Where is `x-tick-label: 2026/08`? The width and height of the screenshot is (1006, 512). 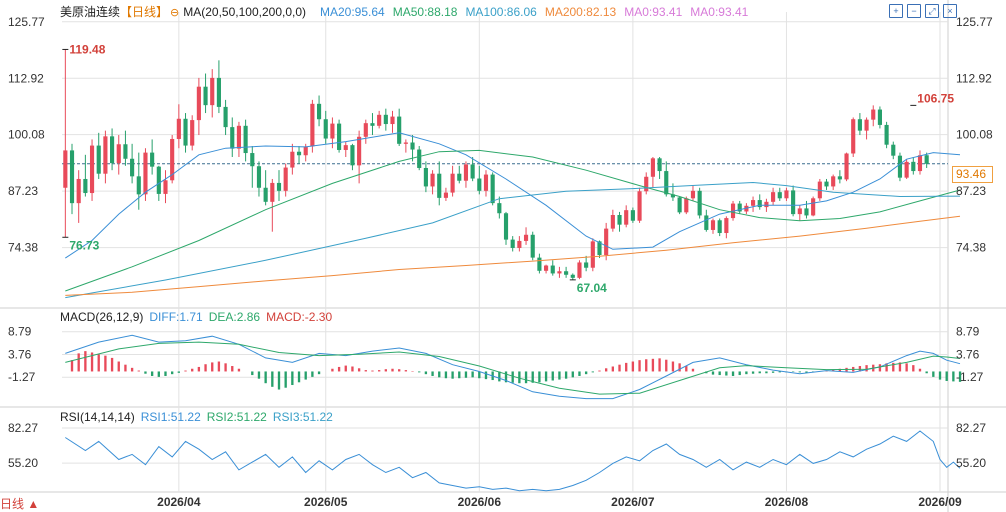
x-tick-label: 2026/08 is located at coordinates (787, 502).